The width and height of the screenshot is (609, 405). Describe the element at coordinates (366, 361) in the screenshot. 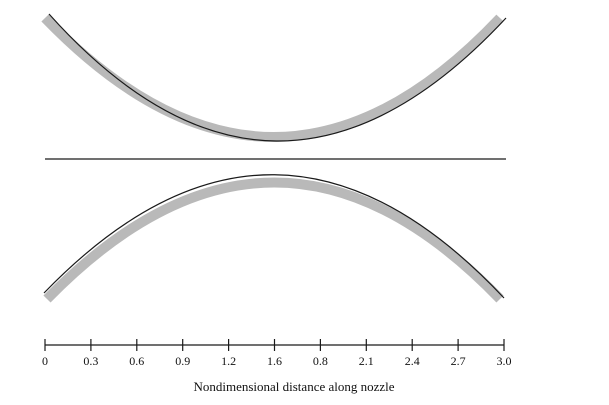

I see `tick-label: 2.1` at that location.